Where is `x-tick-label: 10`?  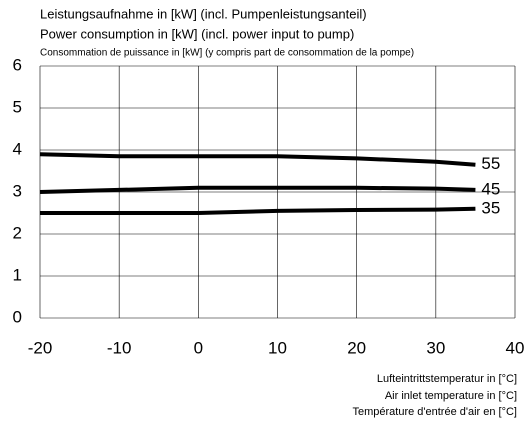 x-tick-label: 10 is located at coordinates (277, 347).